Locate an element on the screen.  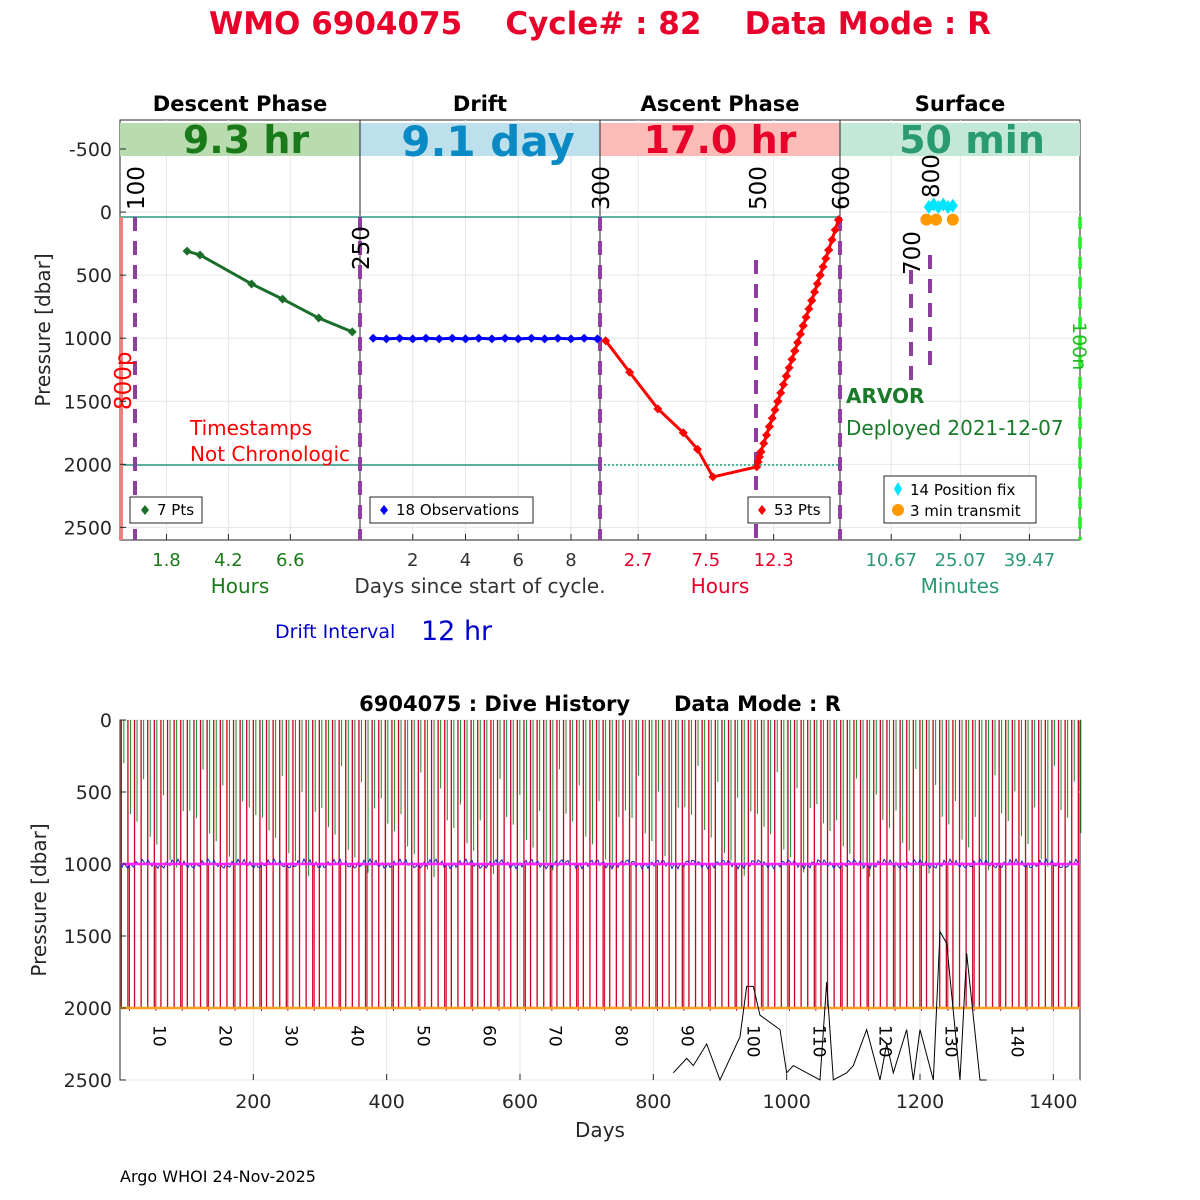
timestamps-warning-line1: Timestamps is located at coordinates (250, 428).